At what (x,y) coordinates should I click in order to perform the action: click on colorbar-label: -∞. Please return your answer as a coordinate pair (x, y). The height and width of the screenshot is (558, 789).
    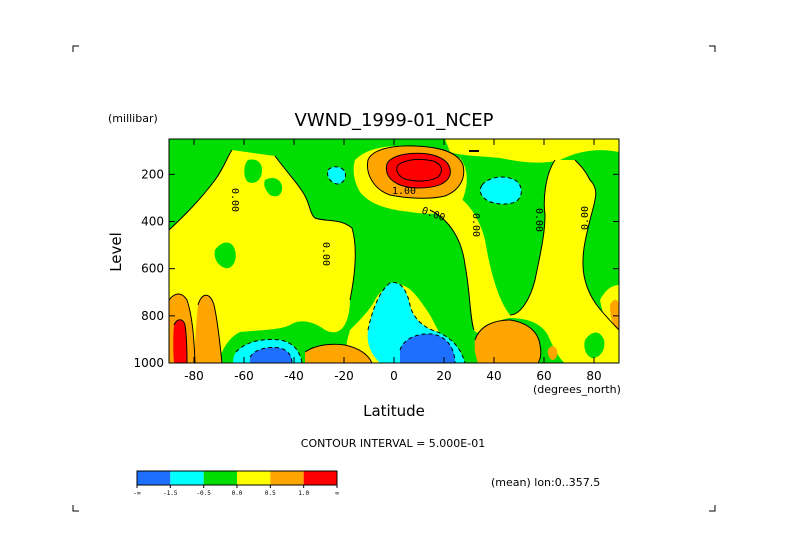
    Looking at the image, I should click on (137, 493).